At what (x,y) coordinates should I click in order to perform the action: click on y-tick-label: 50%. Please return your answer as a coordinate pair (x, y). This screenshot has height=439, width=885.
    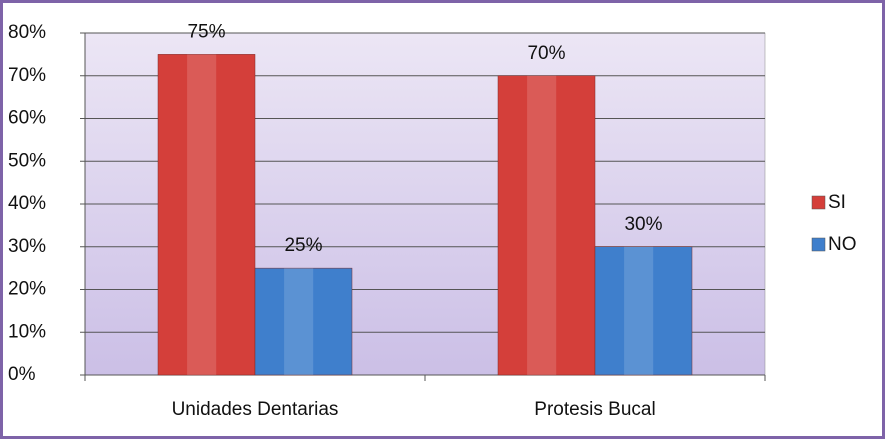
    Looking at the image, I should click on (27, 160).